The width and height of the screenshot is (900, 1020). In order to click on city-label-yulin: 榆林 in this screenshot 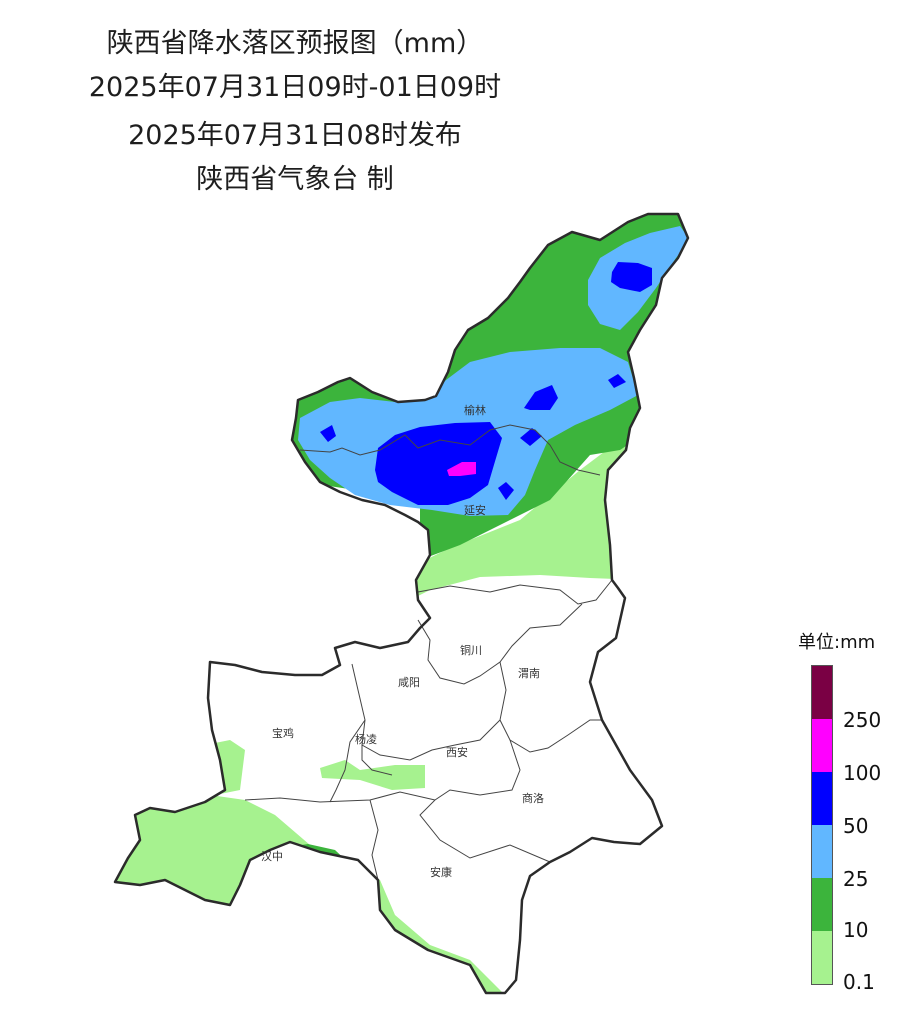, I will do `click(475, 410)`.